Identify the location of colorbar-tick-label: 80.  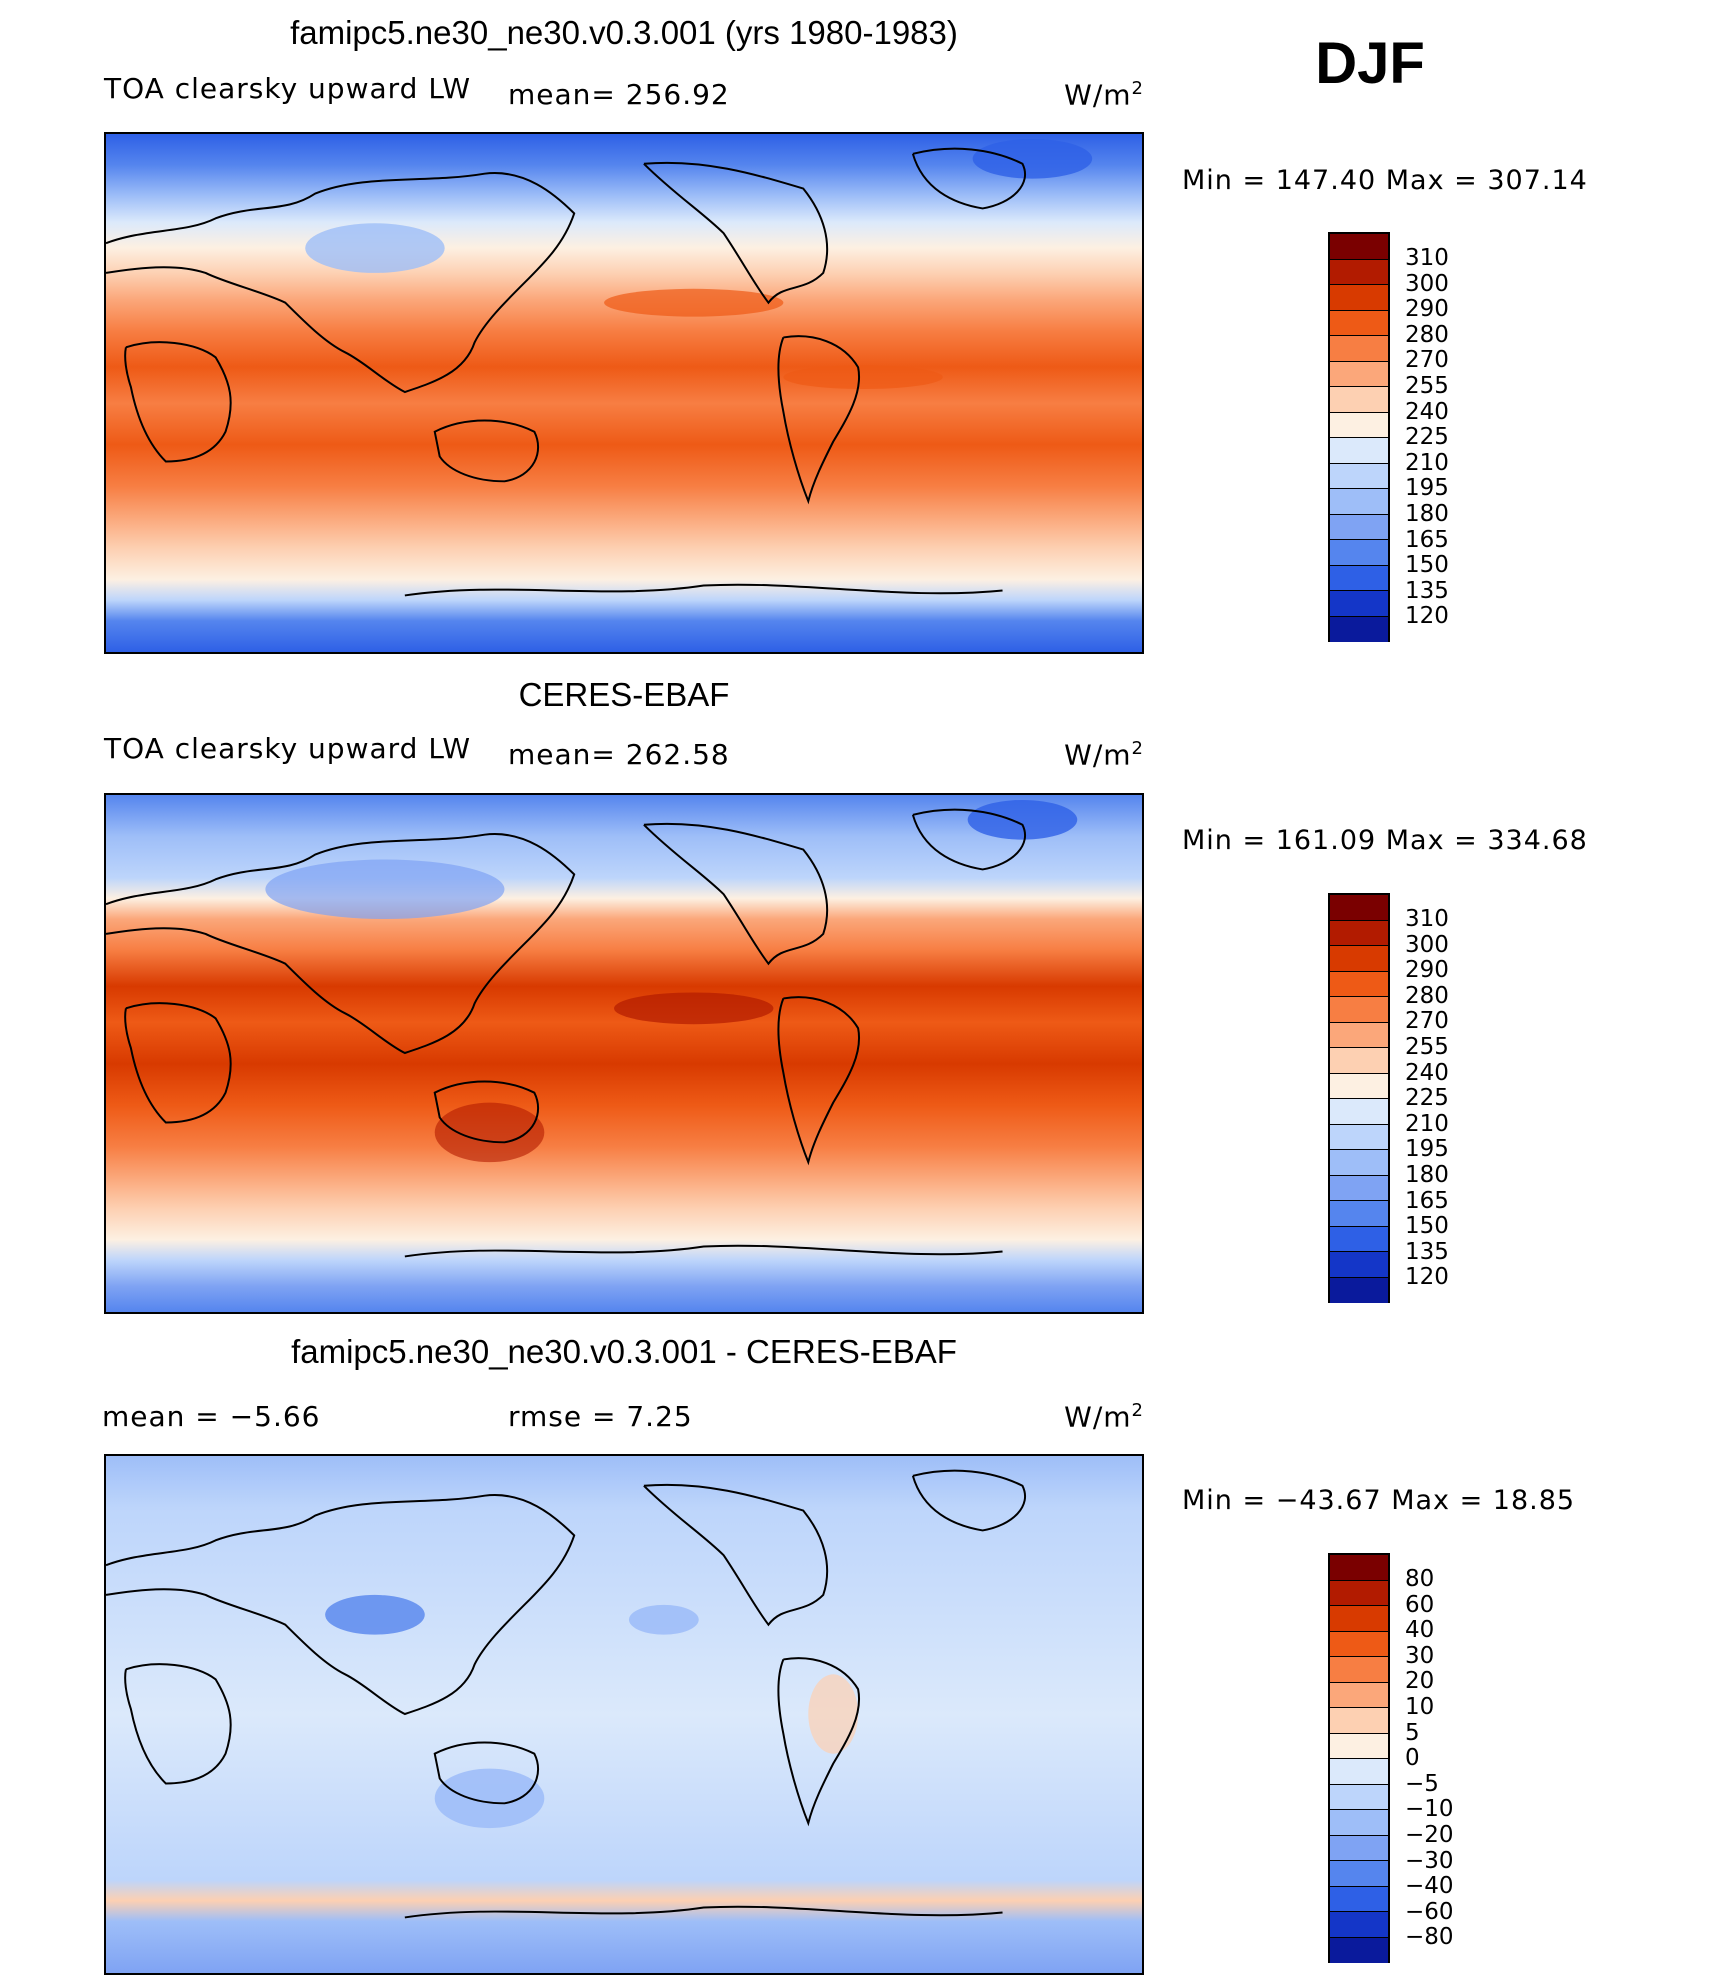
(1420, 1579).